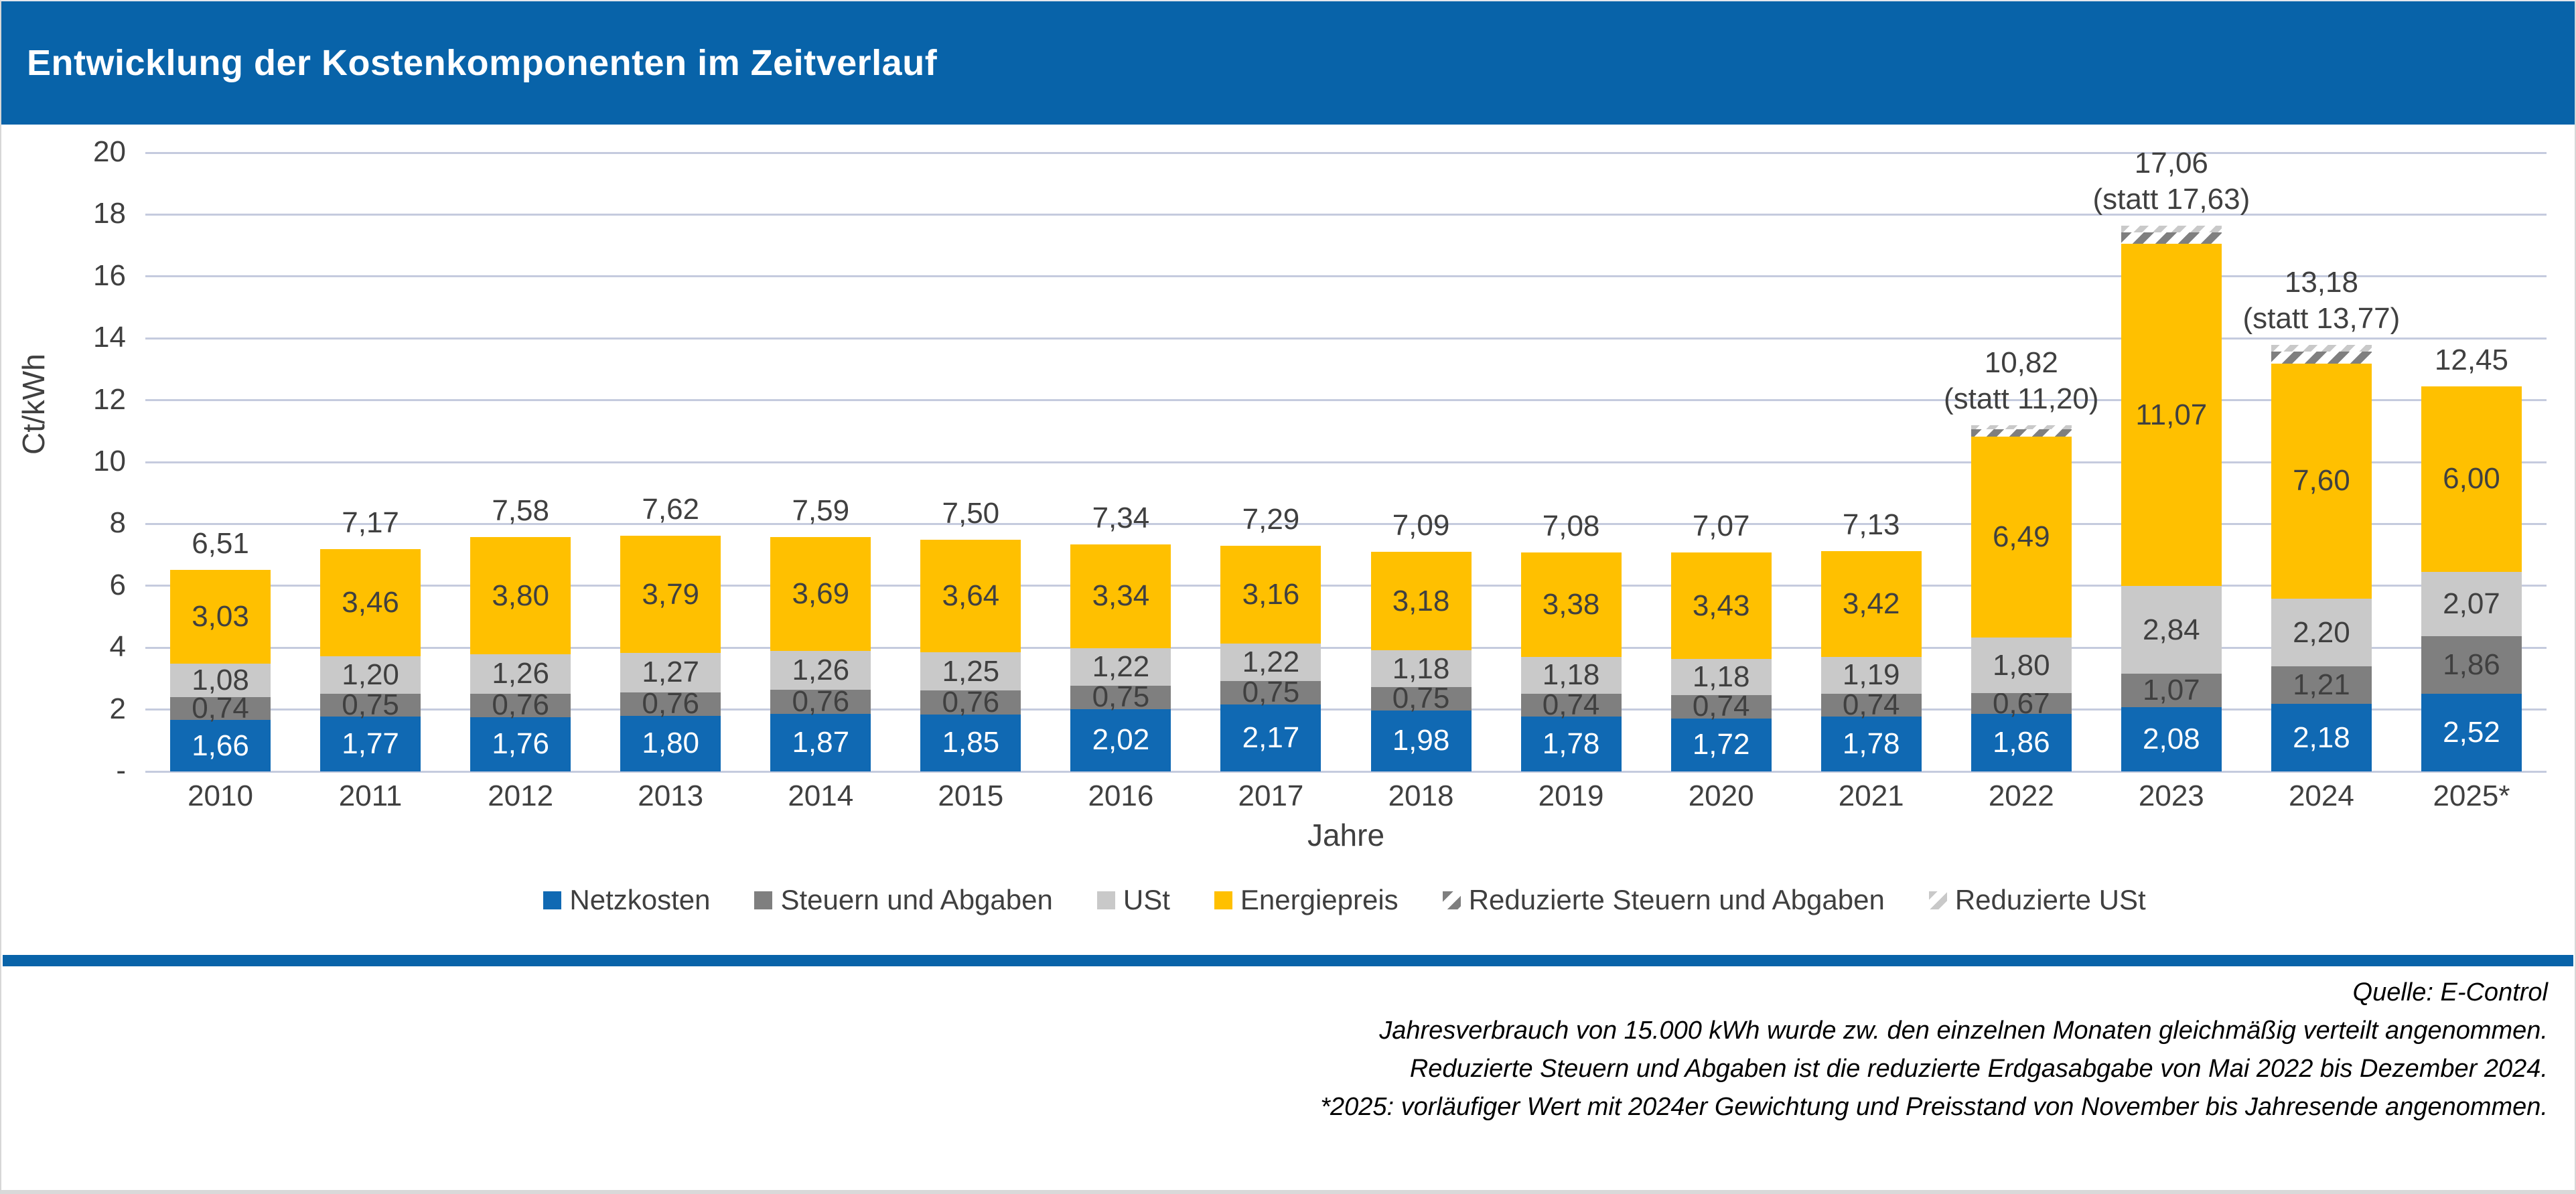  I want to click on bar-value-label: 3,79, so click(671, 594).